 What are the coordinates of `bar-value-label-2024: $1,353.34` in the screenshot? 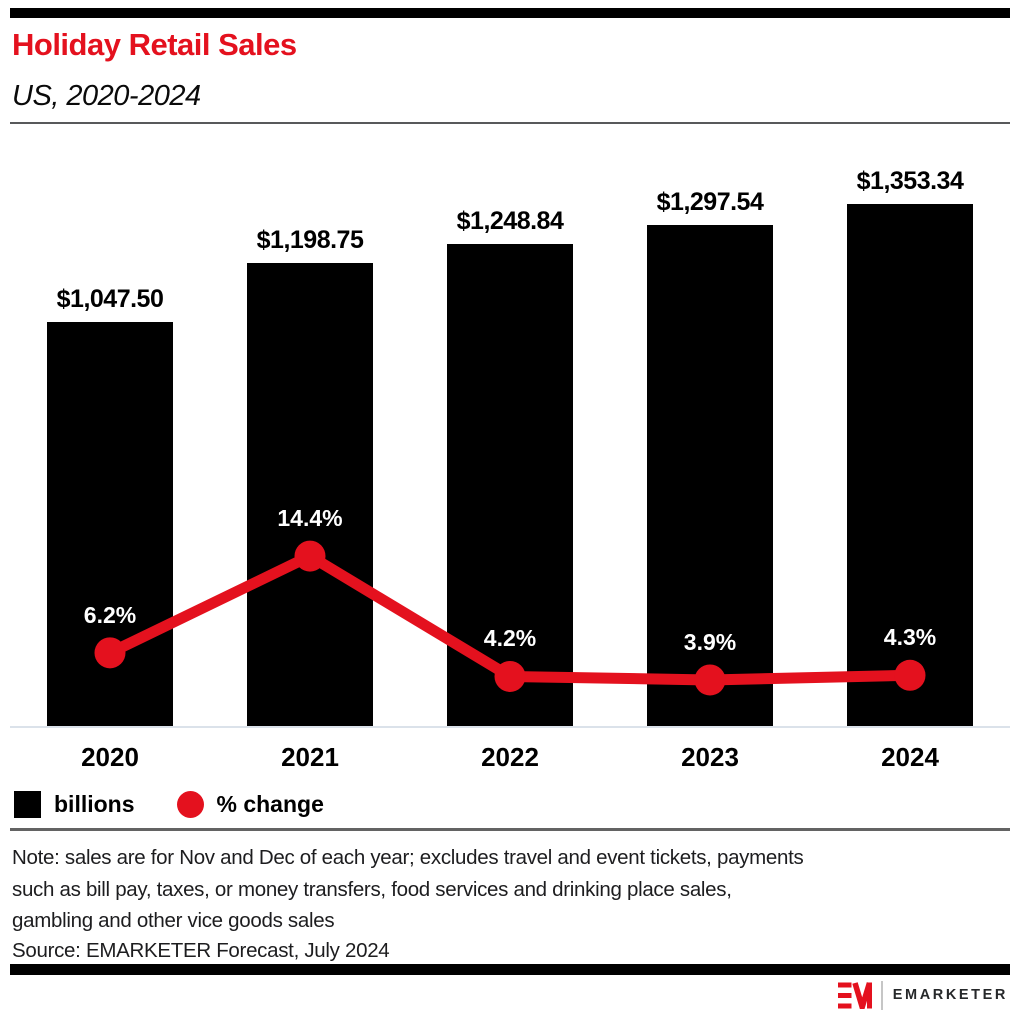 It's located at (910, 181).